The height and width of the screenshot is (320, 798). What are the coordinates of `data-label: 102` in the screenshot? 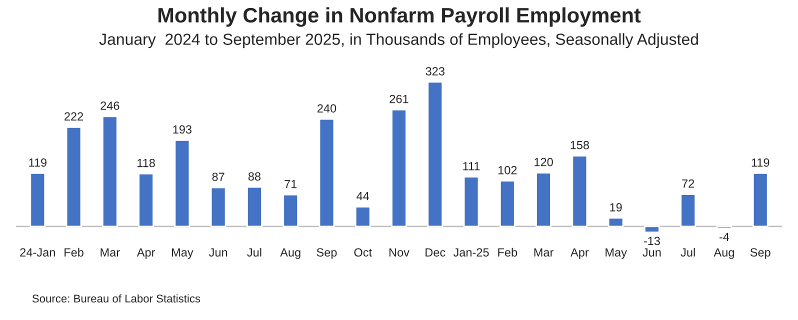 It's located at (507, 170).